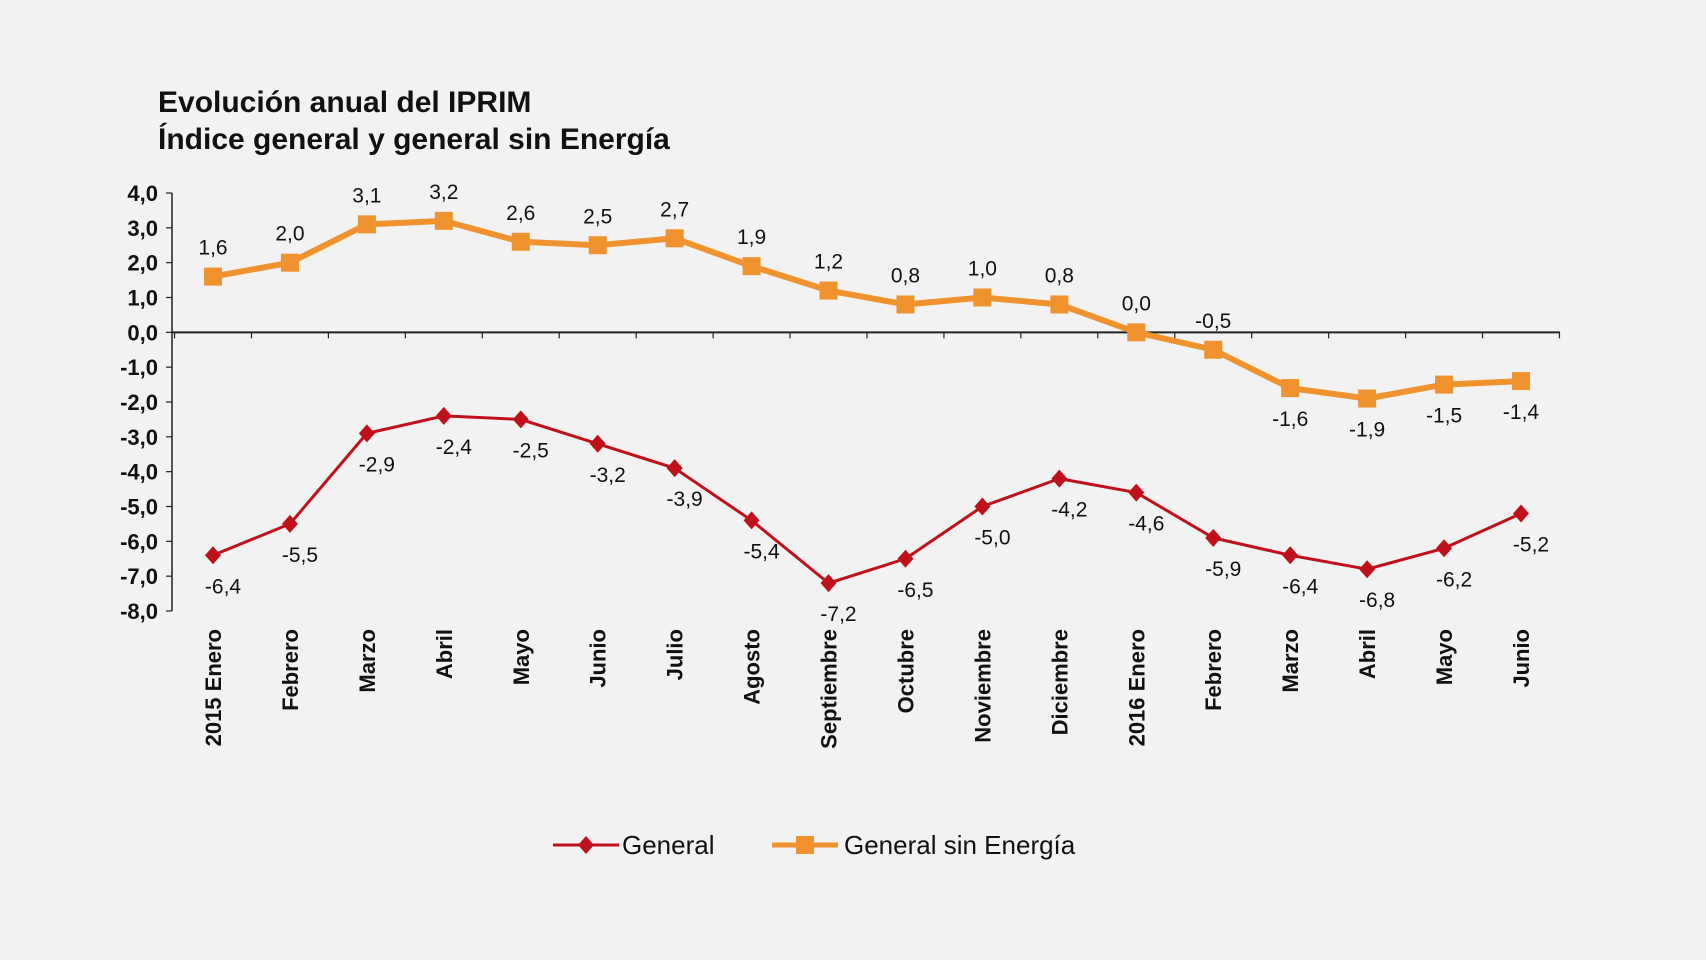  Describe the element at coordinates (344, 102) in the screenshot. I see `chart-title: Evolución anual del IPRIM` at that location.